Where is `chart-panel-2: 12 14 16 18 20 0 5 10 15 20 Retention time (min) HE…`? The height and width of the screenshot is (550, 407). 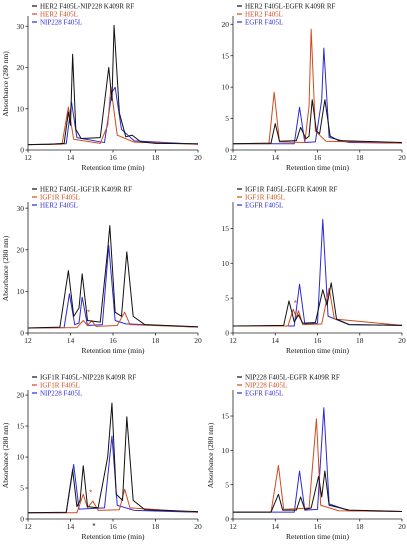
chart-panel-2: 12 14 16 18 20 0 5 10 15 20 Retention time (min) HE… is located at coordinates (314, 87).